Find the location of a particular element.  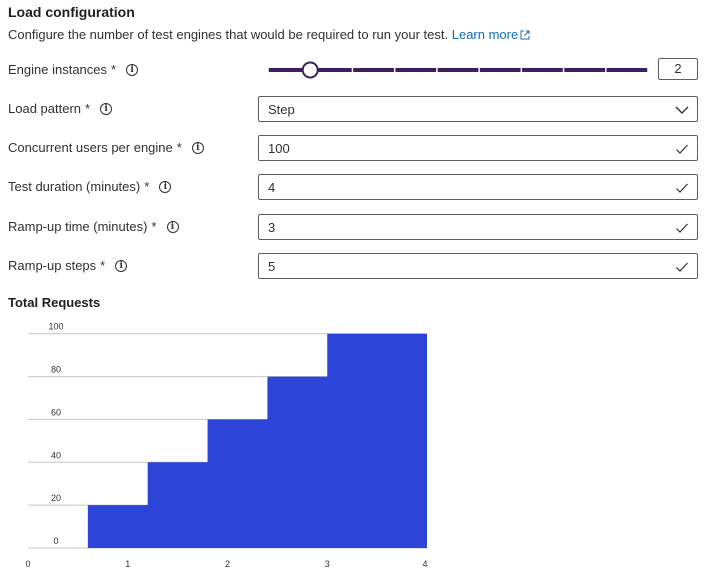

rampup-time-text: Ramp-up time (minutes) is located at coordinates (78, 226).